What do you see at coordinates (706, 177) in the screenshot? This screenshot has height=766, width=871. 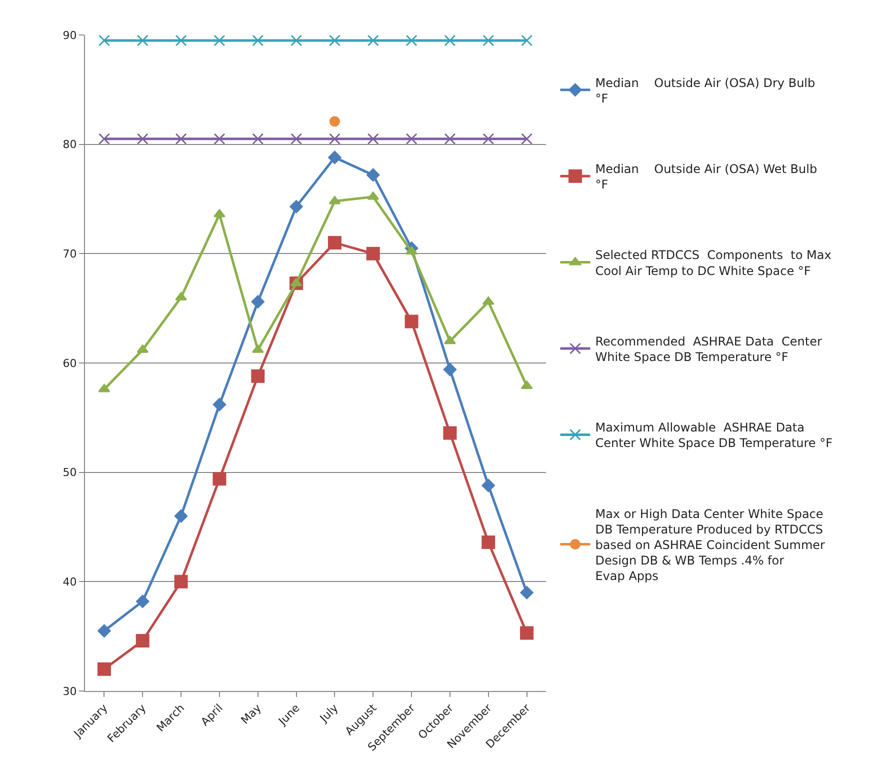 I see `legend-label: Median Outside Air (OSA) Wet Bulb °F` at bounding box center [706, 177].